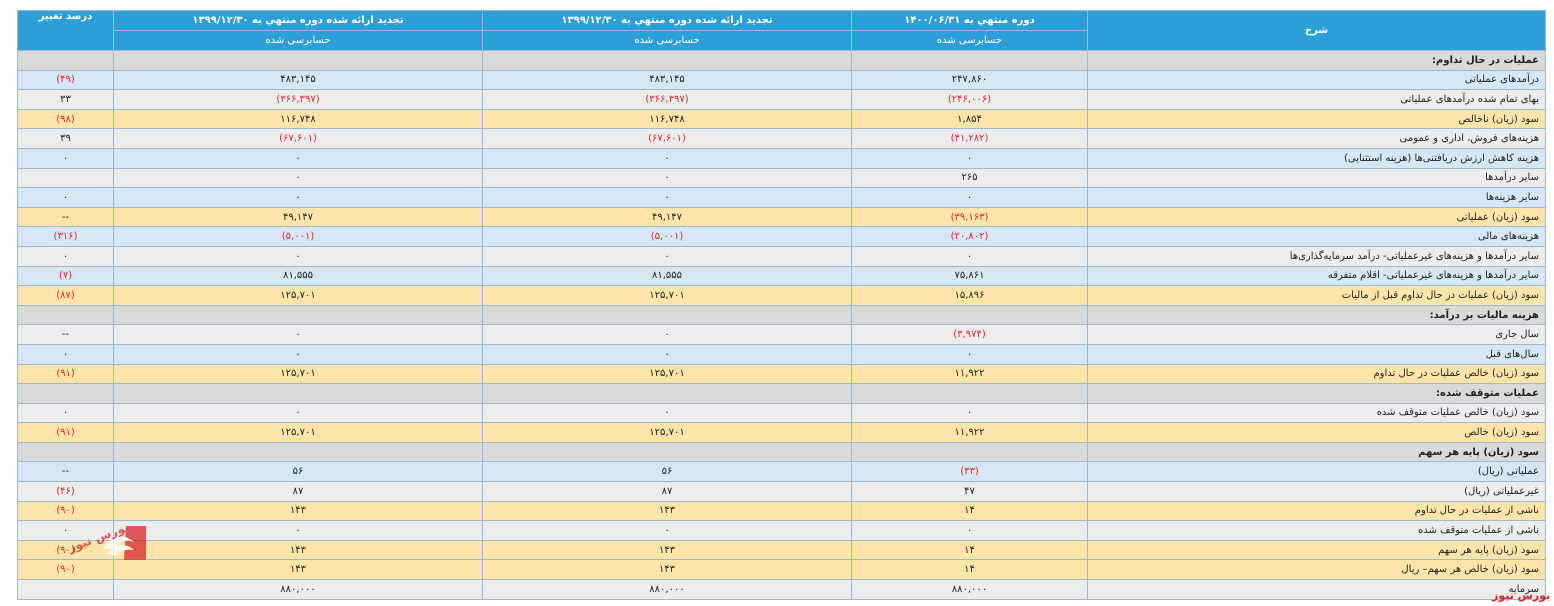 This screenshot has width=1554, height=606. What do you see at coordinates (1316, 393) in the screenshot?
I see `row-description: عملیات متوقف شده:` at bounding box center [1316, 393].